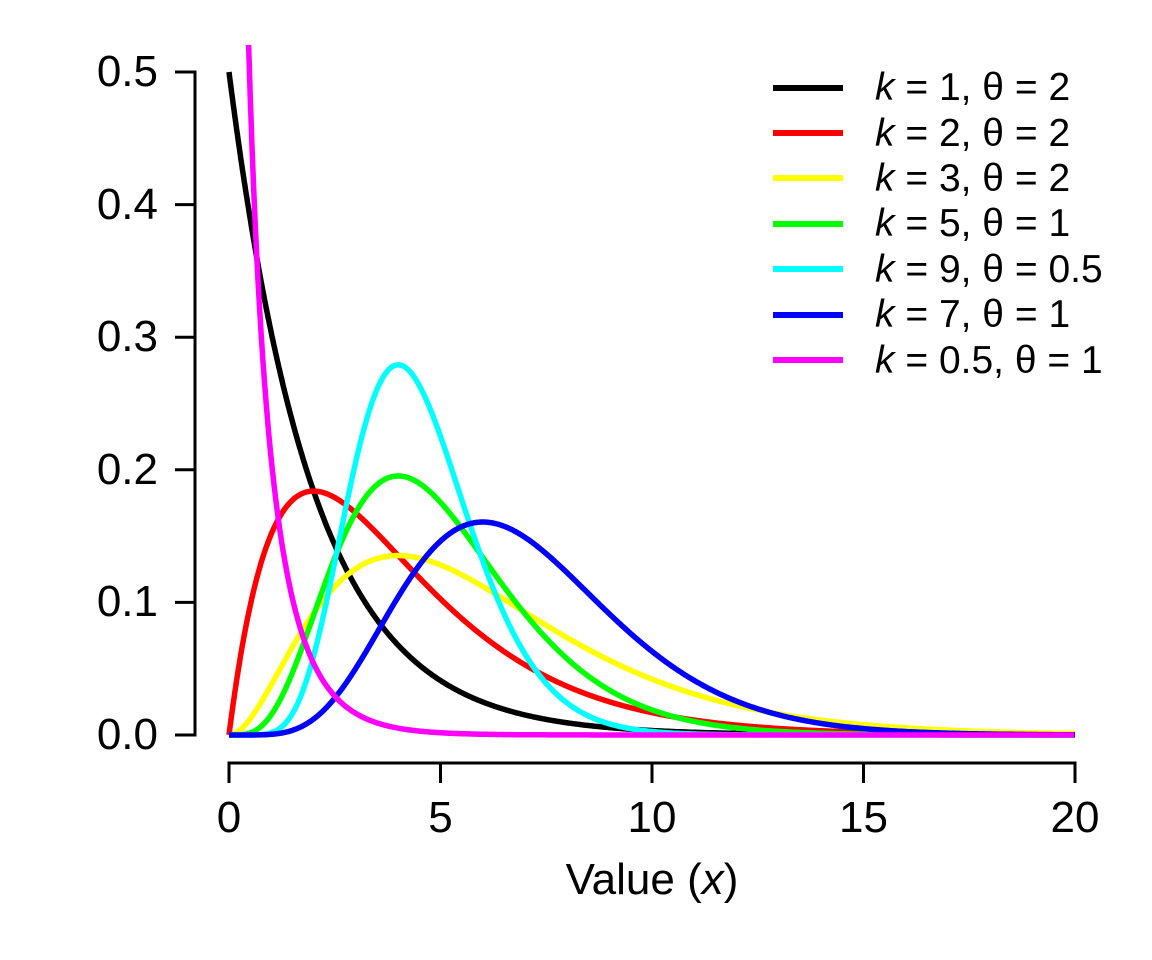 This screenshot has height=960, width=1152. What do you see at coordinates (973, 88) in the screenshot?
I see `legend-label: k = 1, θ = 2` at bounding box center [973, 88].